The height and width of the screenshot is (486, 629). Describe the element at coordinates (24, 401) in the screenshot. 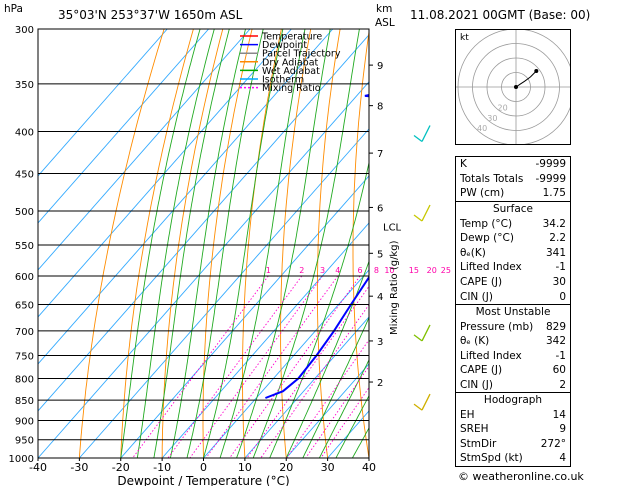

I see `pressure-tick-label: 850` at that location.